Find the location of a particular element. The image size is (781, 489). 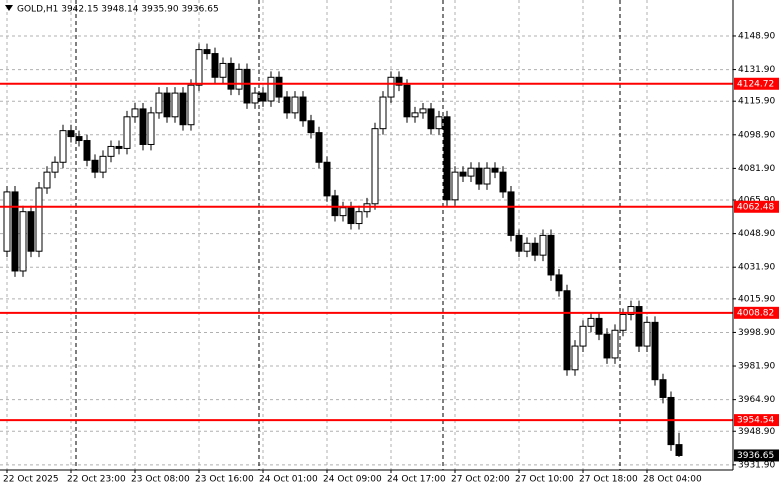

x-tick-label: 27 Oct 10:00 is located at coordinates (544, 480).